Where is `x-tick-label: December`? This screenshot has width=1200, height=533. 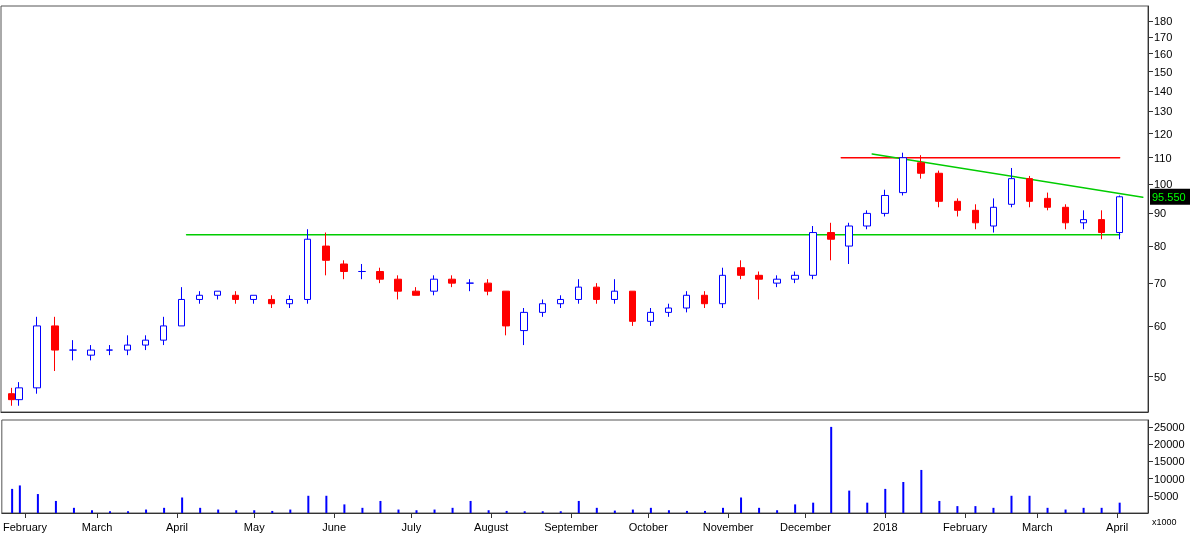 x-tick-label: December is located at coordinates (806, 526).